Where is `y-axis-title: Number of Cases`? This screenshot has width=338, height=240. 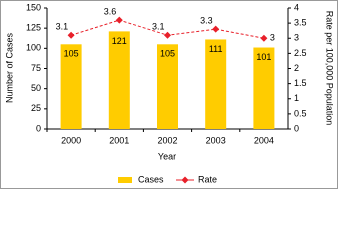
y-axis-title: Number of Cases is located at coordinates (9, 67).